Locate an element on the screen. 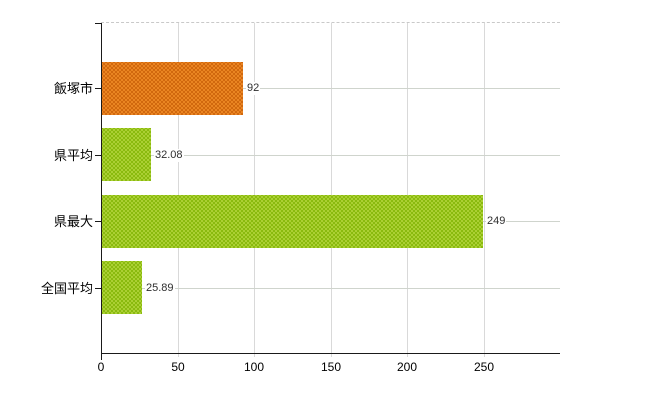 The image size is (650, 400). bar-value-label: 25.89 is located at coordinates (160, 288).